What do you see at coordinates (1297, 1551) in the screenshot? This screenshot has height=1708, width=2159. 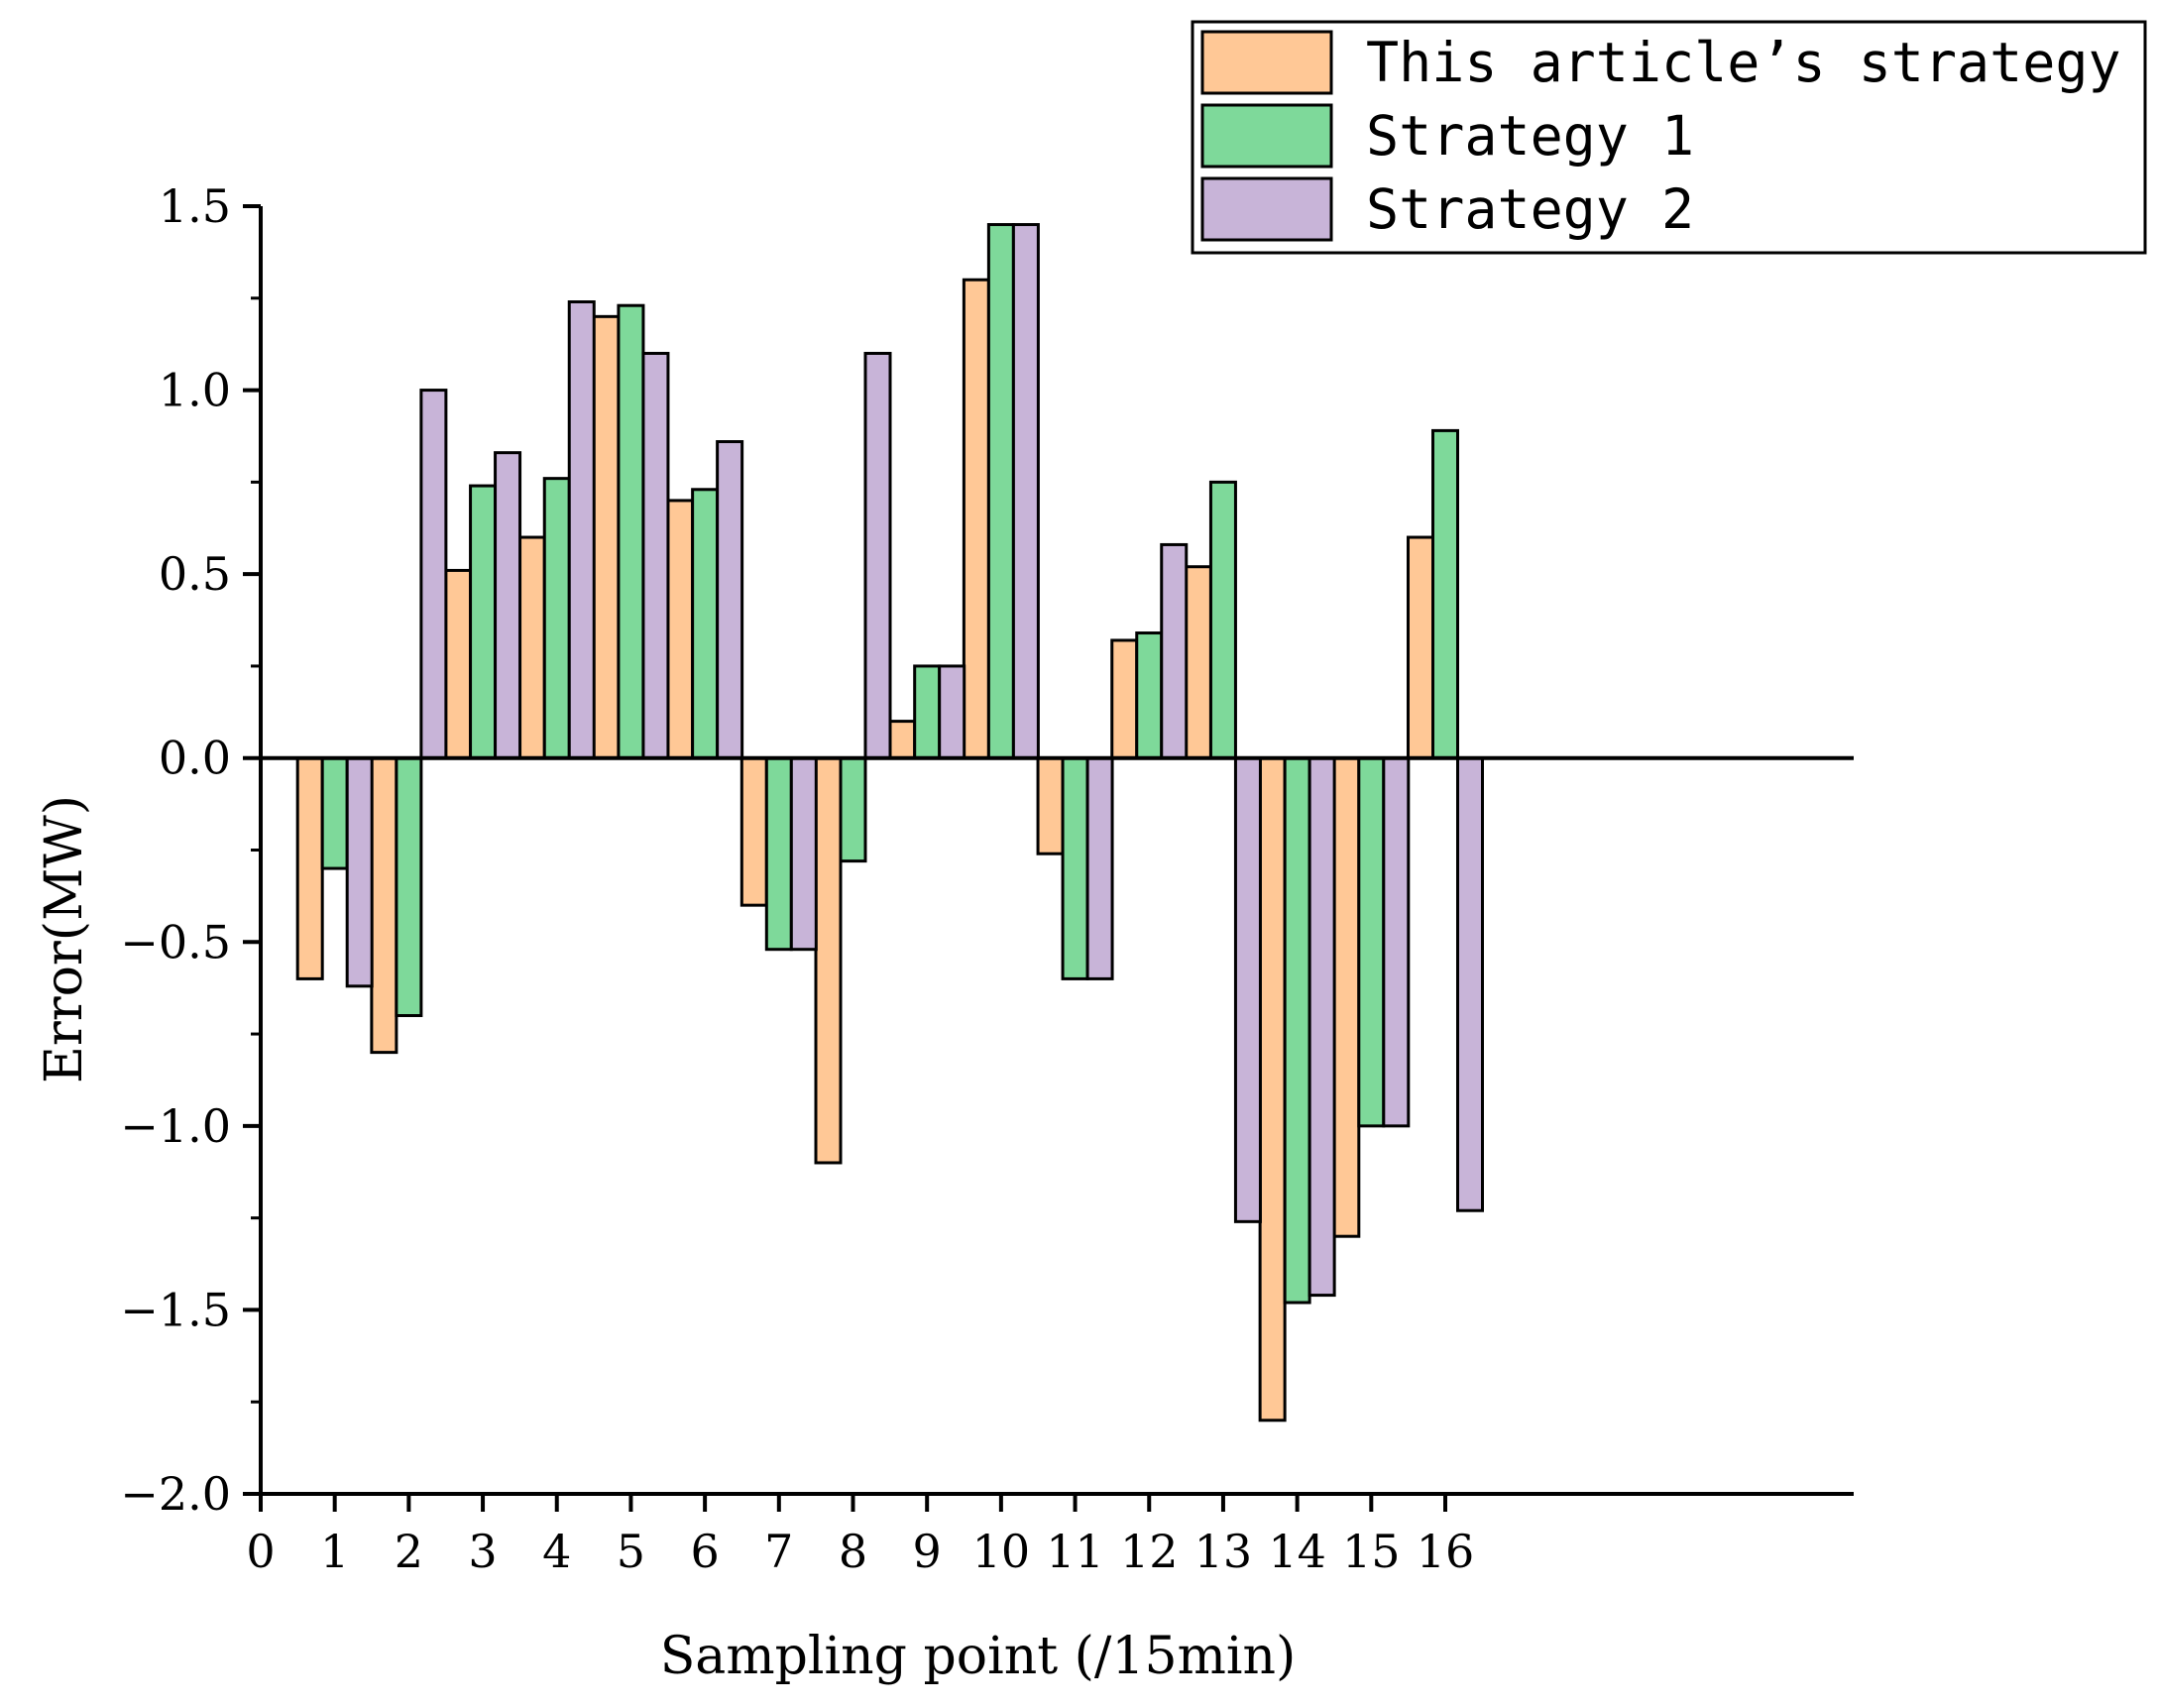 I see `x-tick-label: 14` at bounding box center [1297, 1551].